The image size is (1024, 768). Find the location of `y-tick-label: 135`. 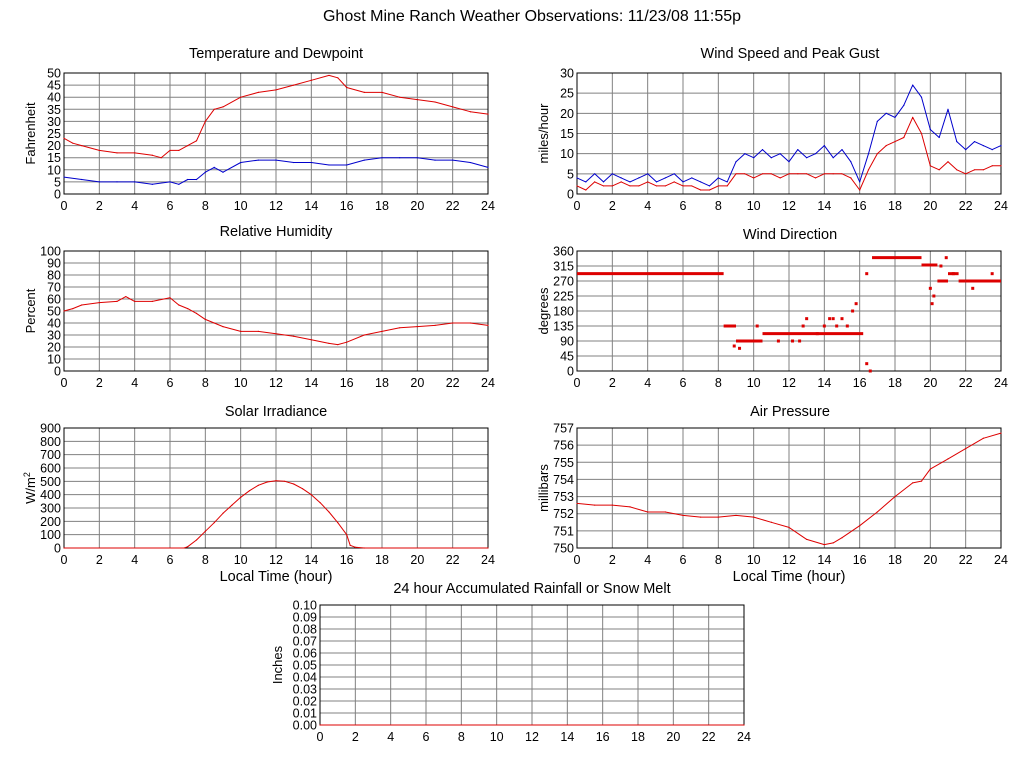

y-tick-label: 135 is located at coordinates (563, 327).